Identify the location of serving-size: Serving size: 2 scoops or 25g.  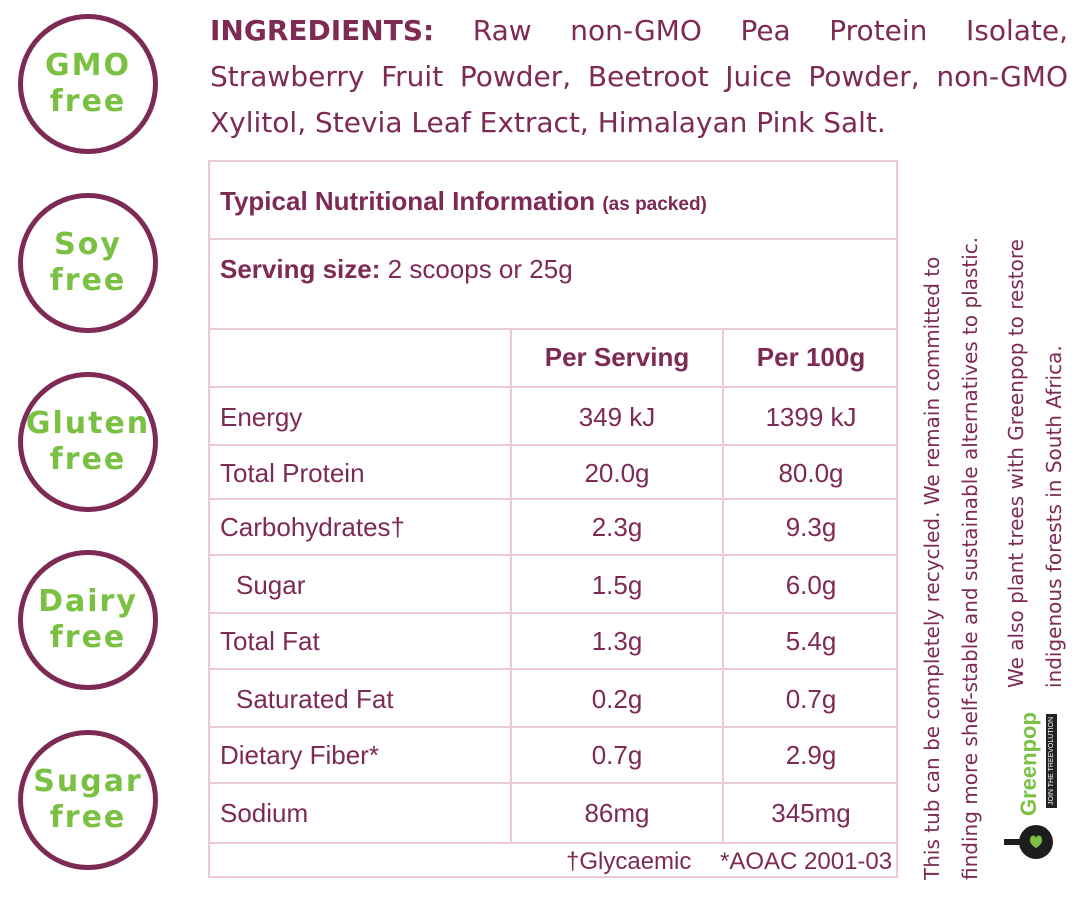
(396, 269).